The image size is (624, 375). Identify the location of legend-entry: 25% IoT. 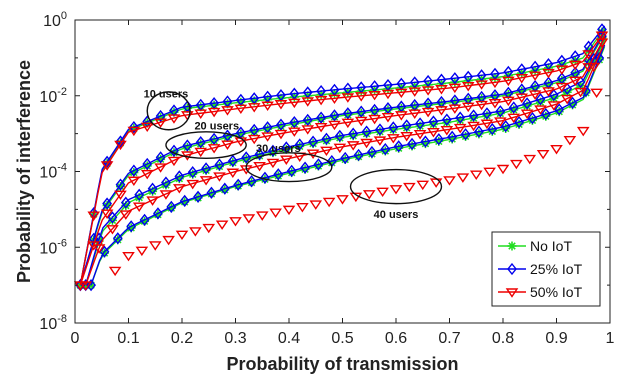
(540, 269).